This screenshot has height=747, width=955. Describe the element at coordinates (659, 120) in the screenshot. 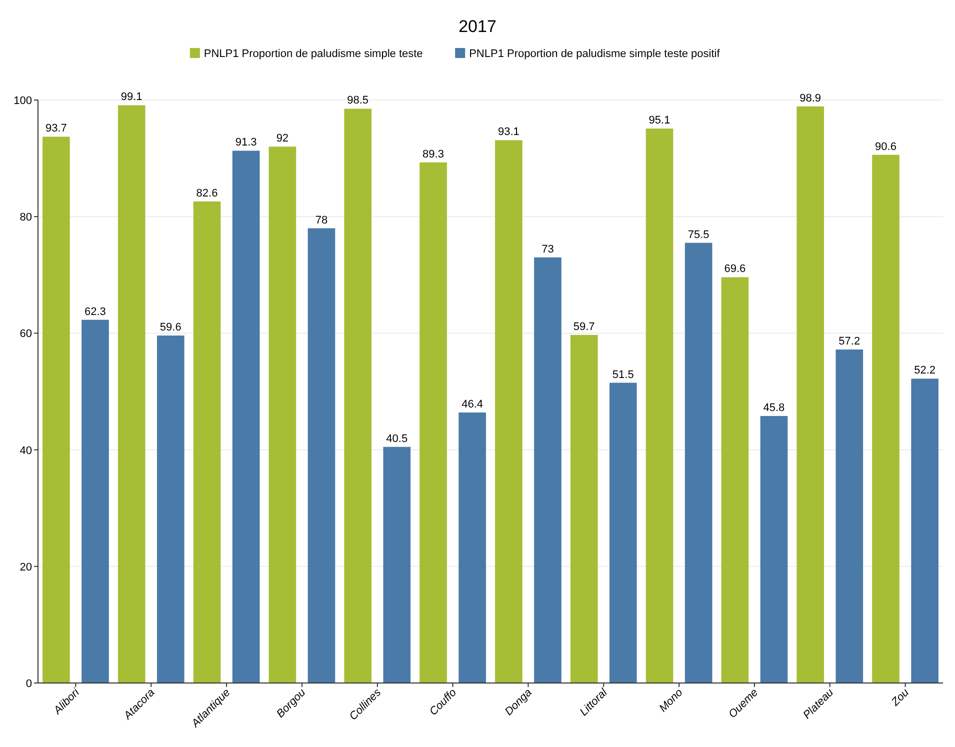

I see `data-label: 95.1` at that location.